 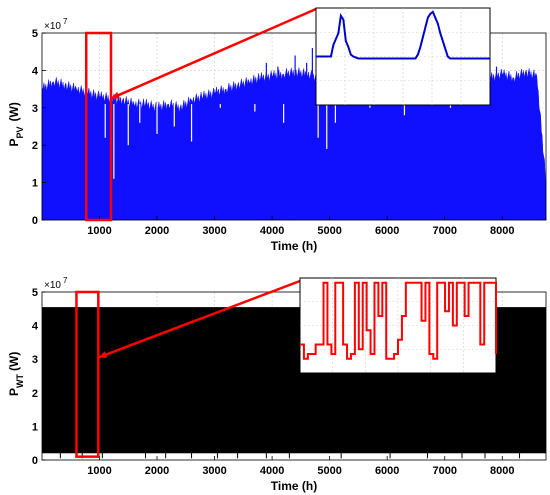 What do you see at coordinates (16, 124) in the screenshot?
I see `y-axis-label: PPV (W)` at bounding box center [16, 124].